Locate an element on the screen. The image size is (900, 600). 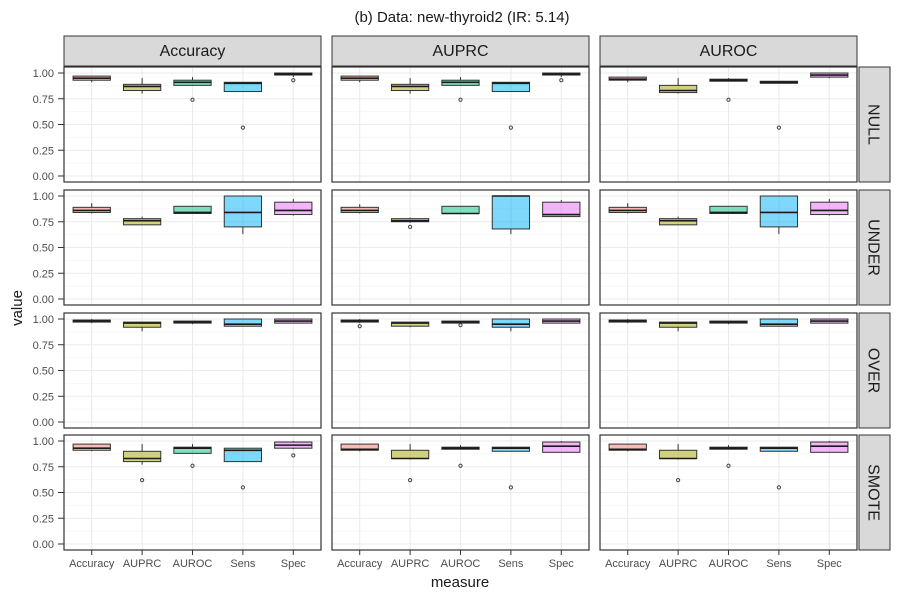
panel-under-auprc is located at coordinates (460, 247).